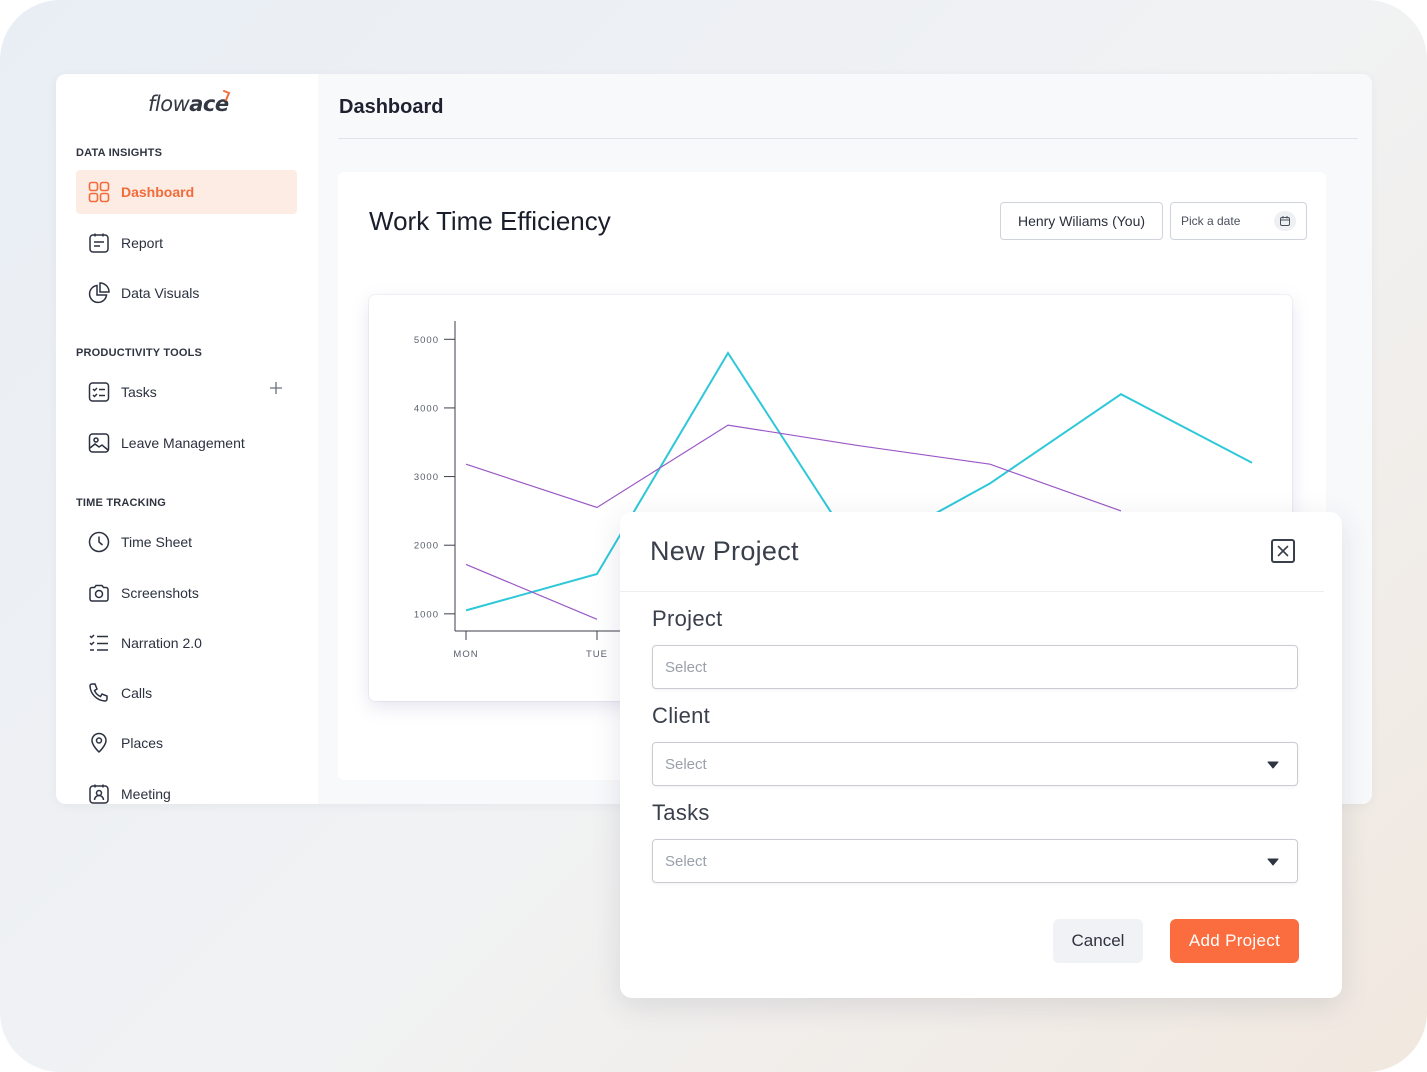 The image size is (1427, 1072). I want to click on header-divider, so click(848, 138).